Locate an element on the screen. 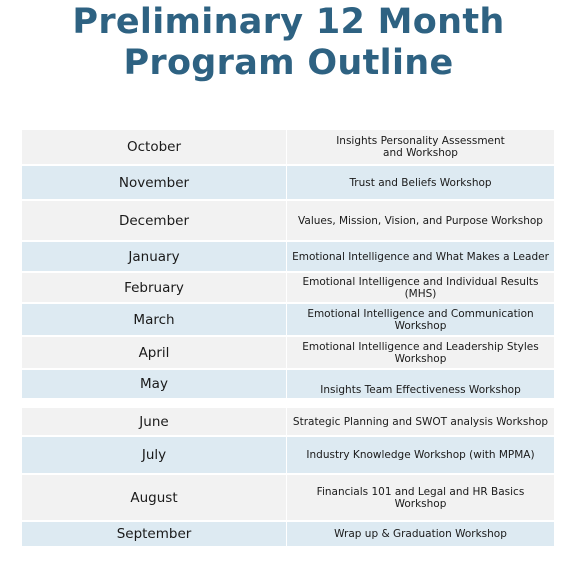  title-line-2: Program Outline is located at coordinates (288, 63).